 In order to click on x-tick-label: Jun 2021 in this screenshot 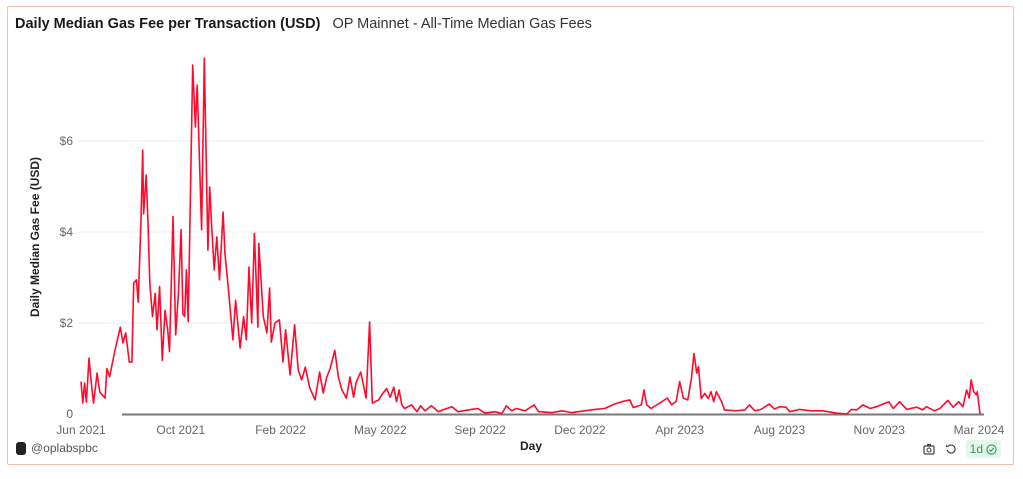, I will do `click(81, 430)`.